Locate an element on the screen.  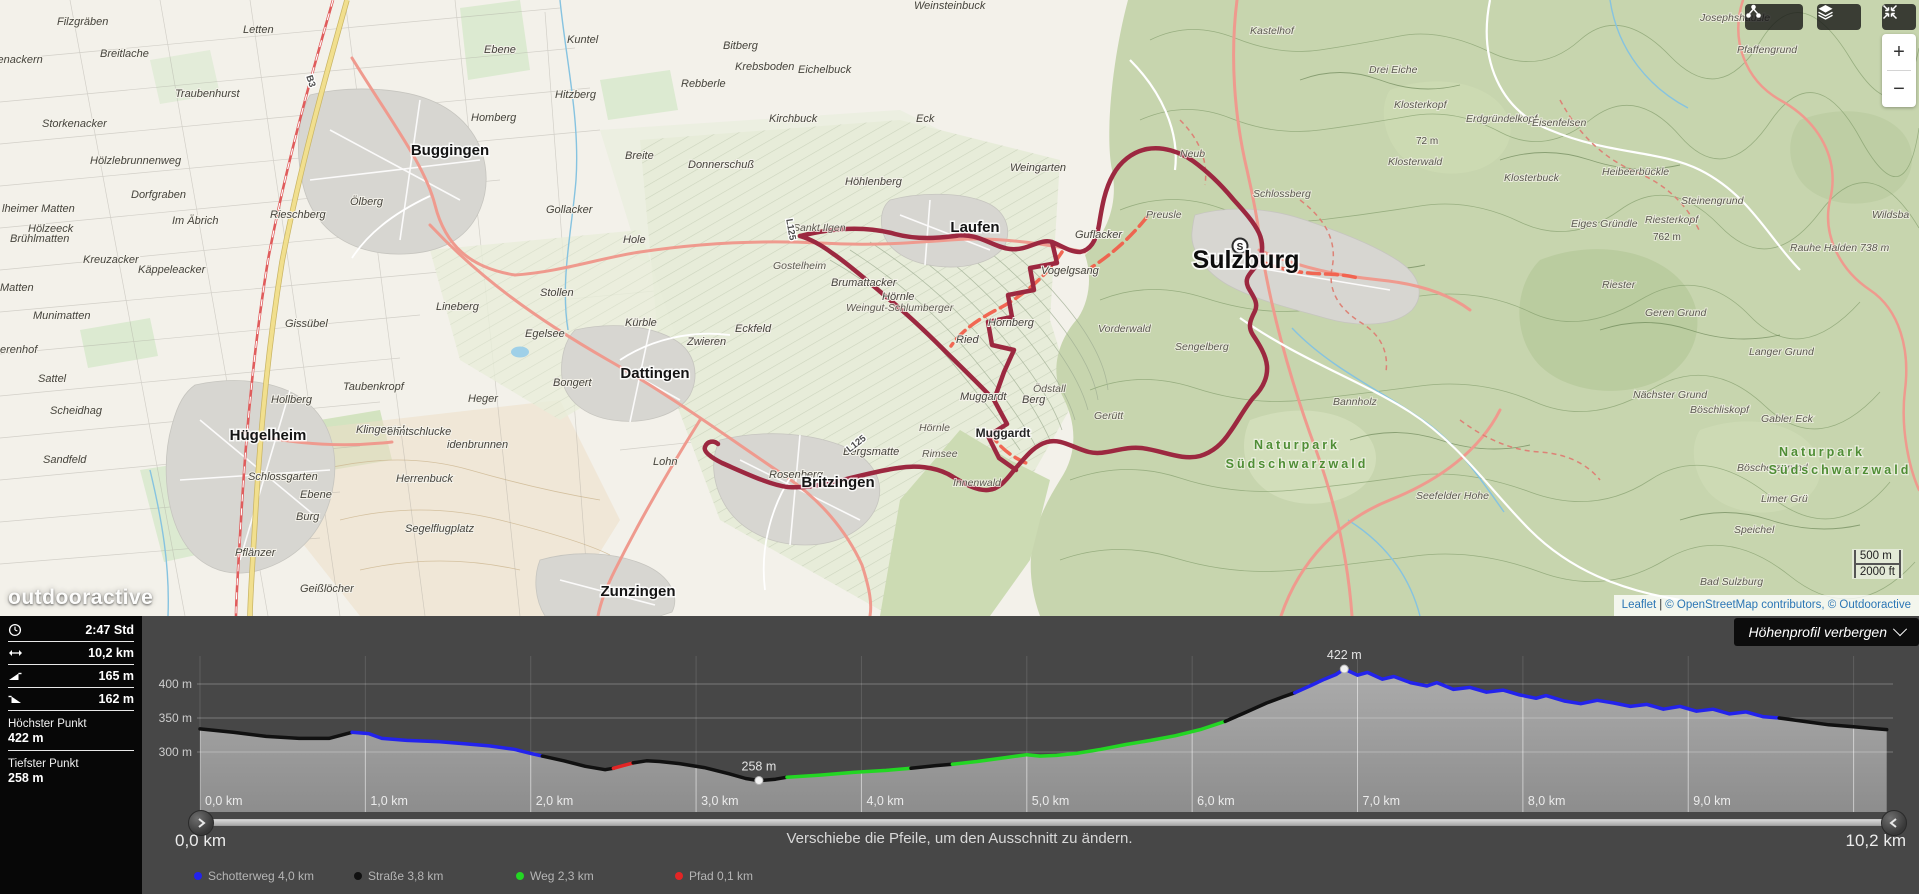
map-label: Eiges Gründle is located at coordinates (1604, 224).